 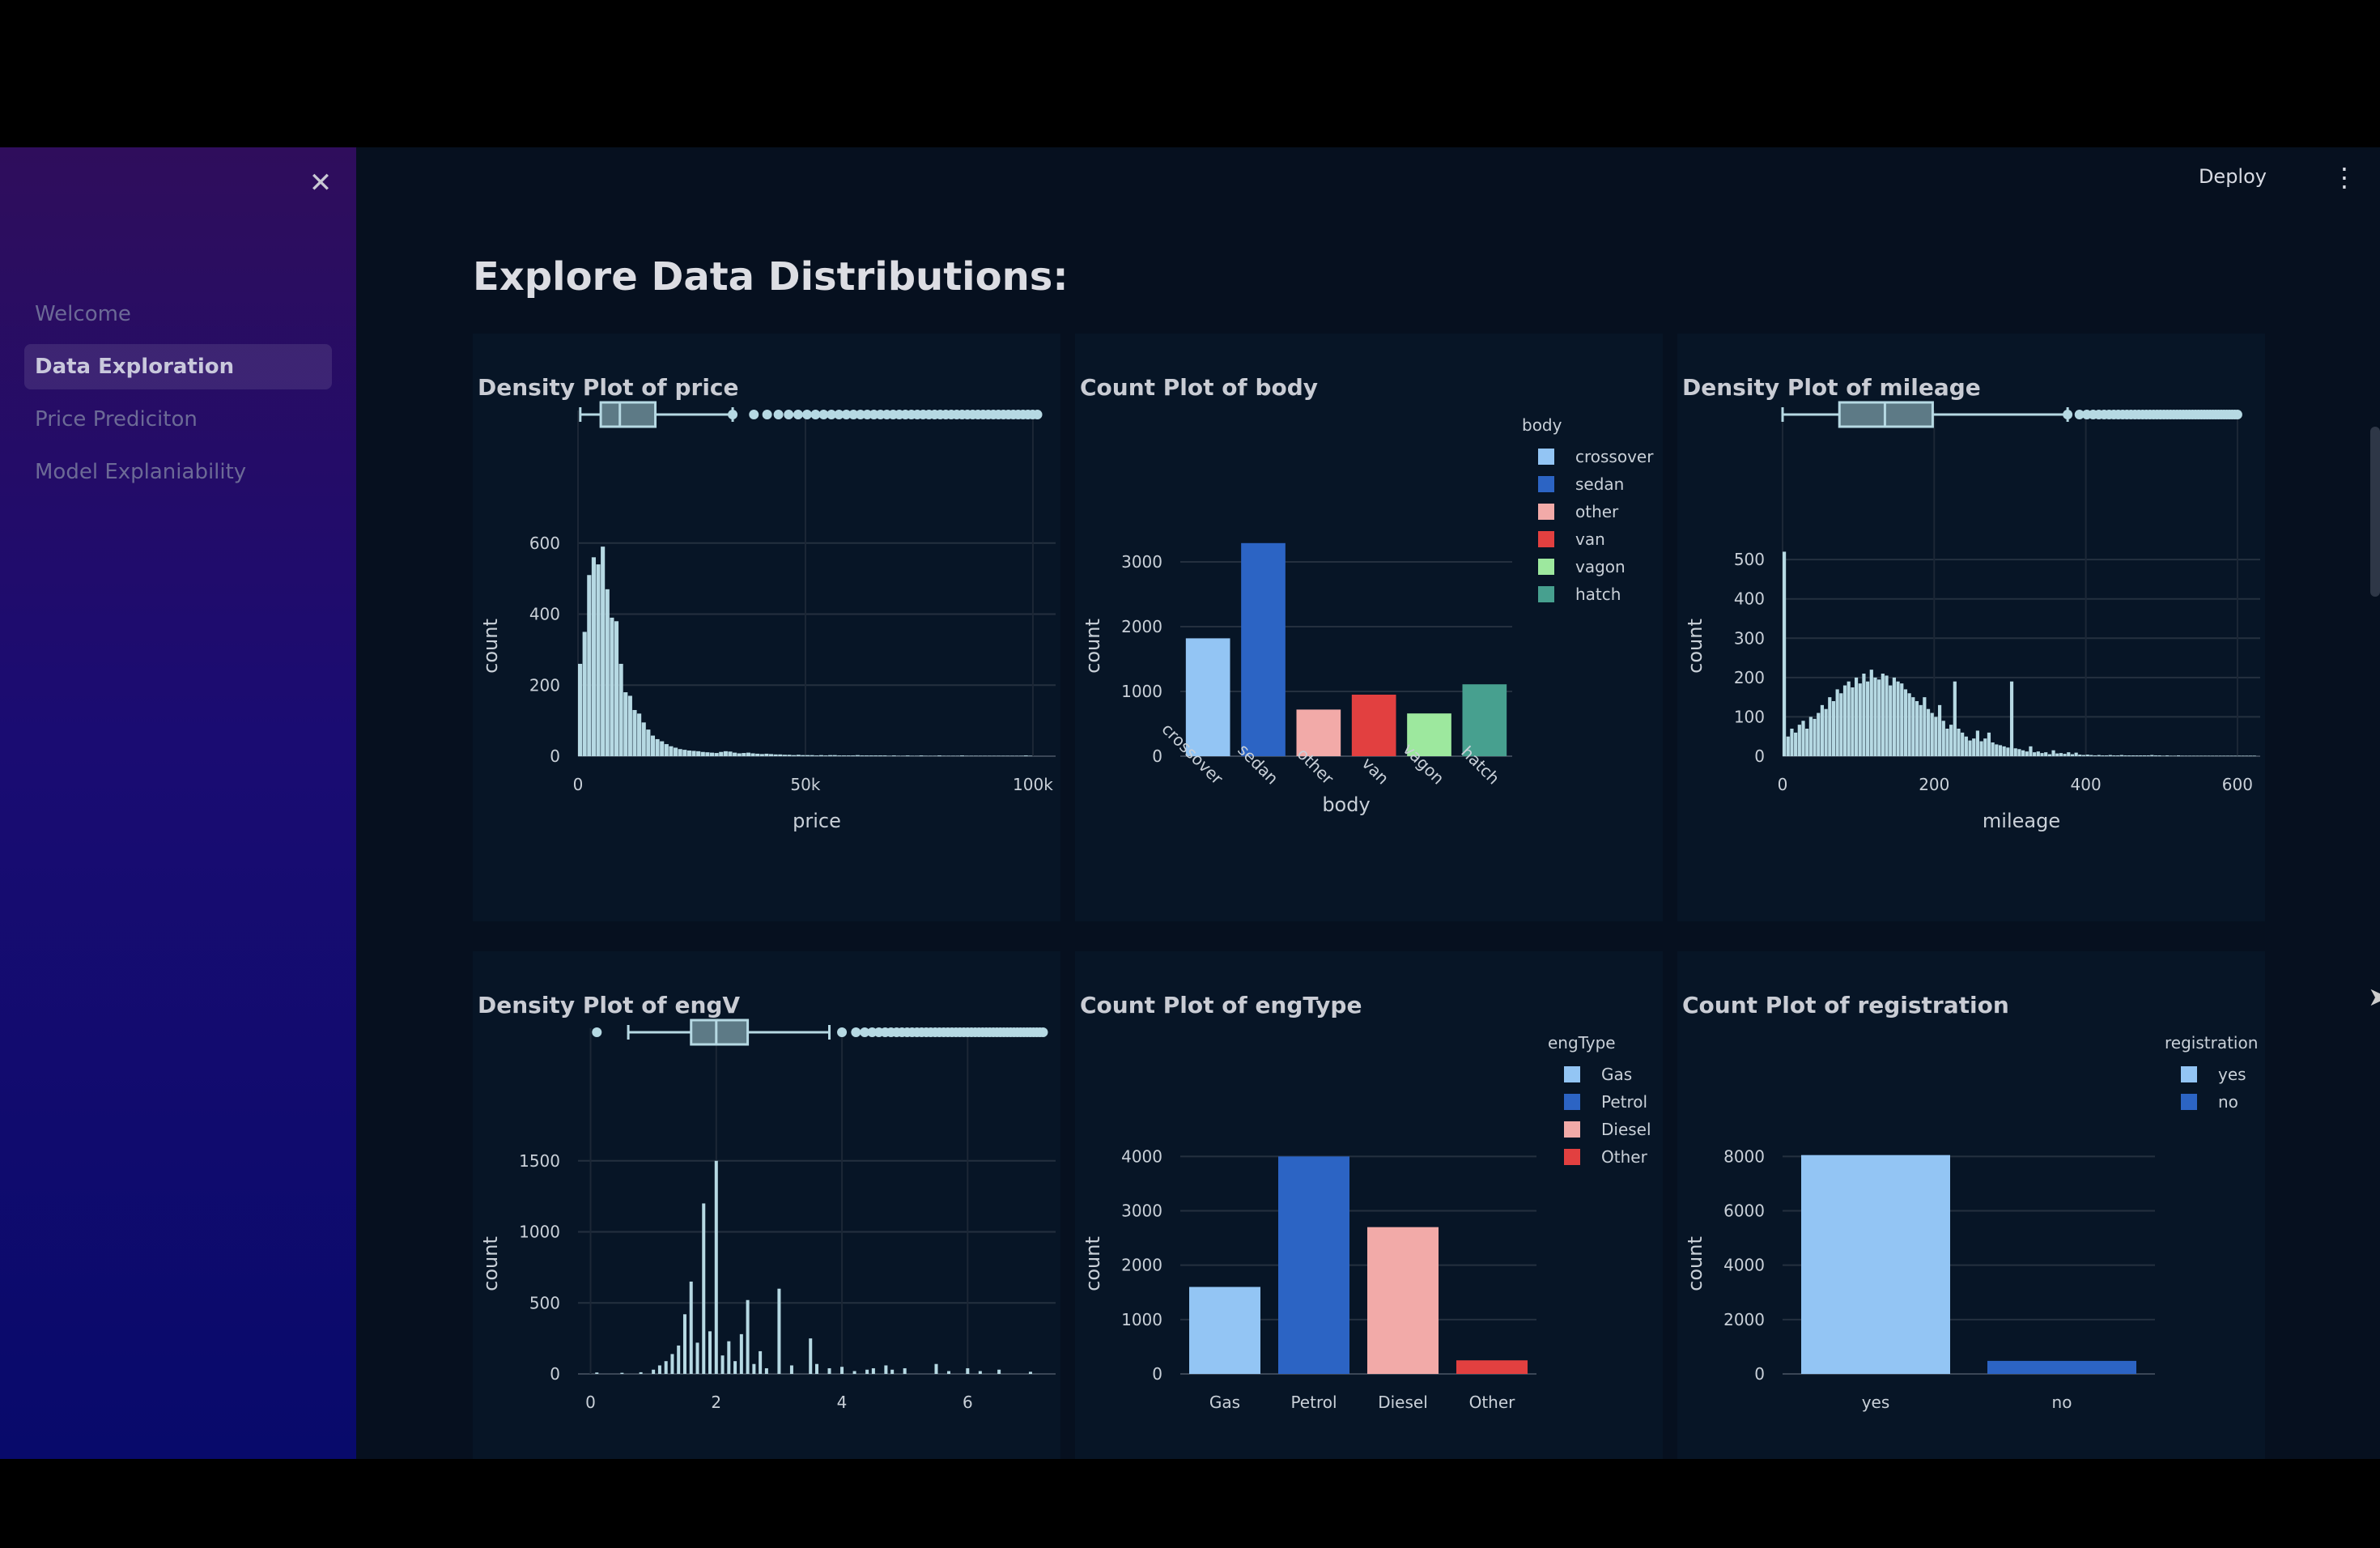 I want to click on y-tick-label: 100, so click(x=1749, y=716).